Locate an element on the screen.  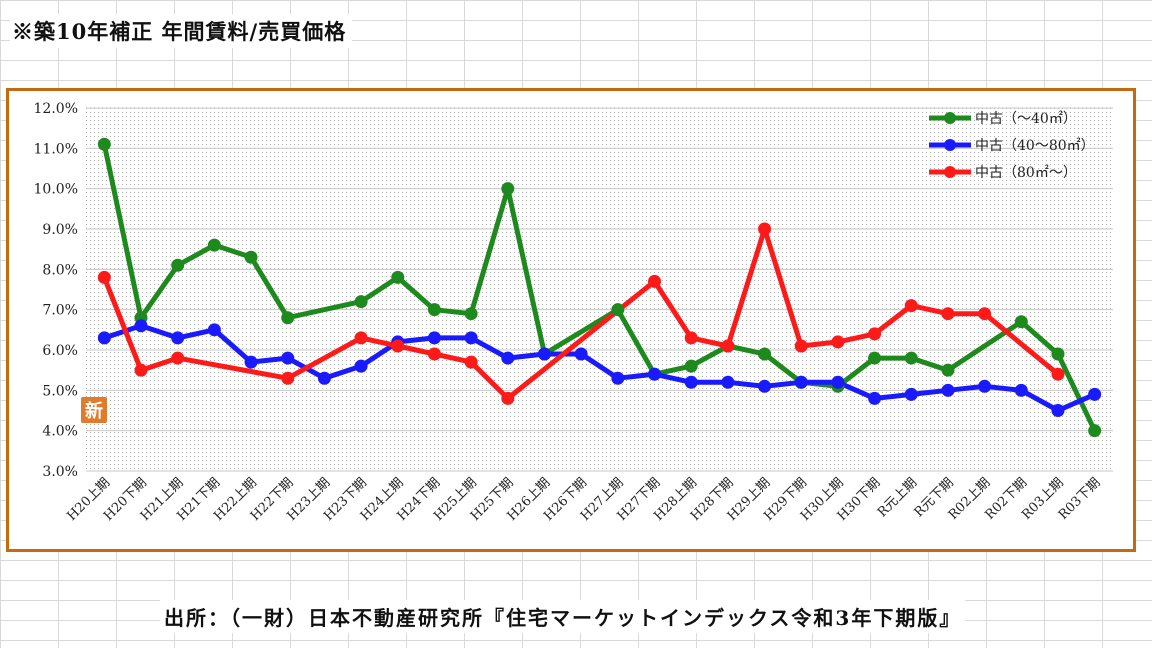
legend: 中古（～40㎡） 中古（40～80㎡） 中古（80㎡～） is located at coordinates (1012, 146).